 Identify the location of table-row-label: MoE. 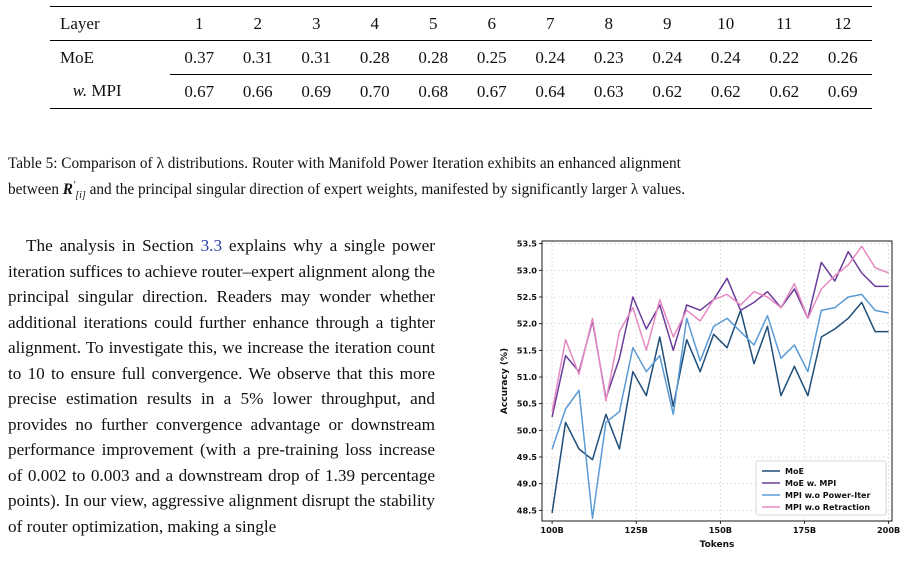
(77, 57).